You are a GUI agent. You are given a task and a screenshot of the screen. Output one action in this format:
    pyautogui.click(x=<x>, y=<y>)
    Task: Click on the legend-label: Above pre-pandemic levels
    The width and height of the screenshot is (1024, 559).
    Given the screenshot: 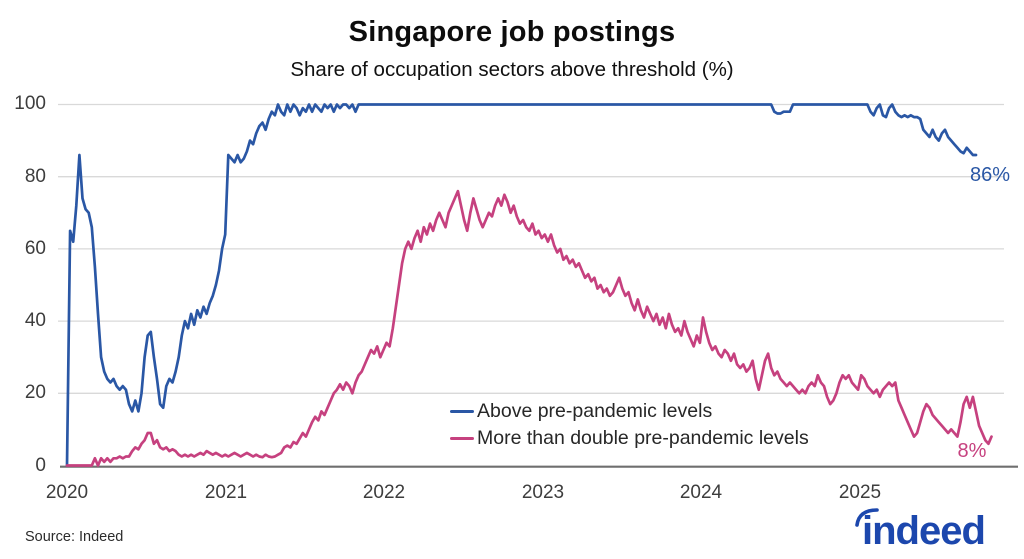 What is the action you would take?
    pyautogui.click(x=595, y=411)
    